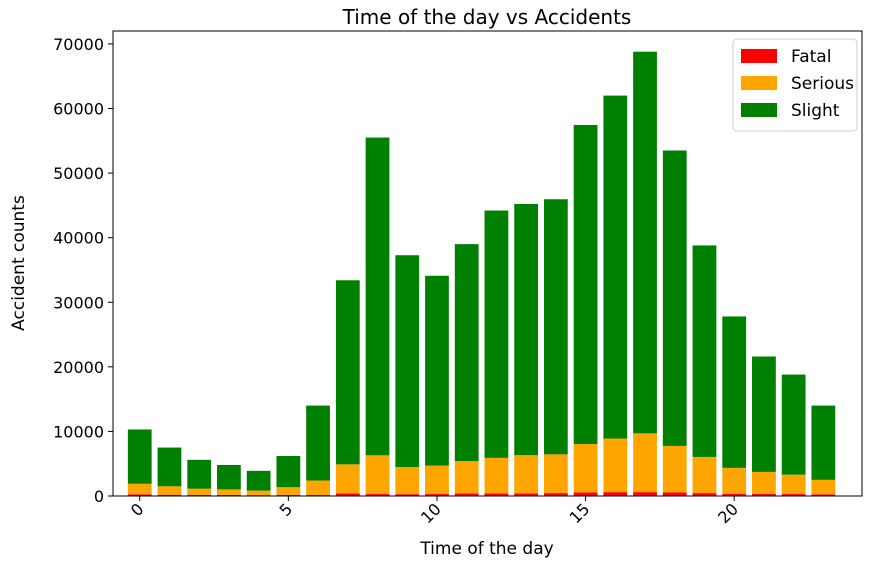 The image size is (884, 568). What do you see at coordinates (78, 109) in the screenshot?
I see `y-tick-label: 60000` at bounding box center [78, 109].